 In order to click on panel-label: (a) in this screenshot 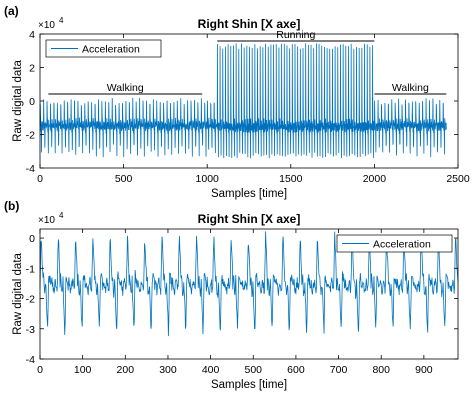, I will do `click(11, 11)`.